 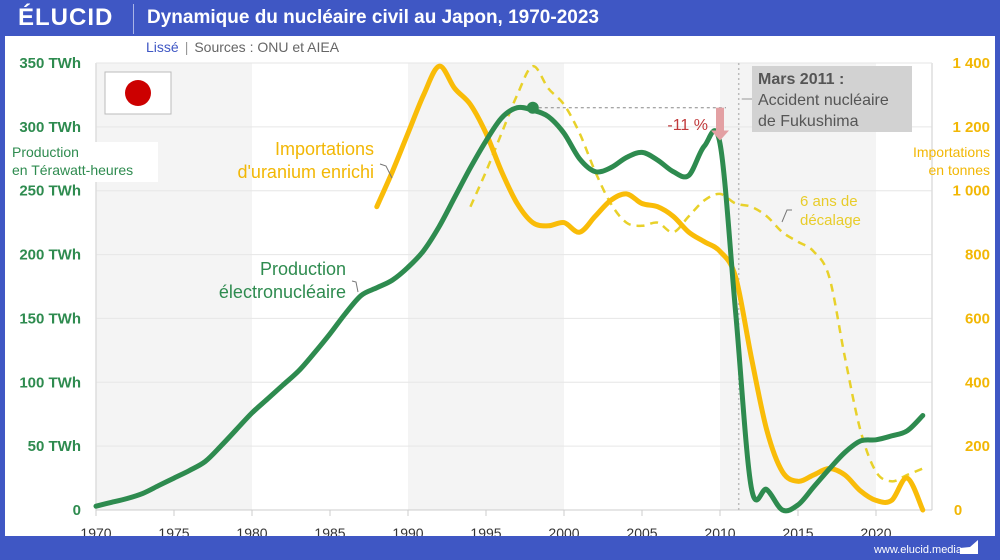 I want to click on shift-series-label-line1: 6 ans de, so click(x=829, y=201).